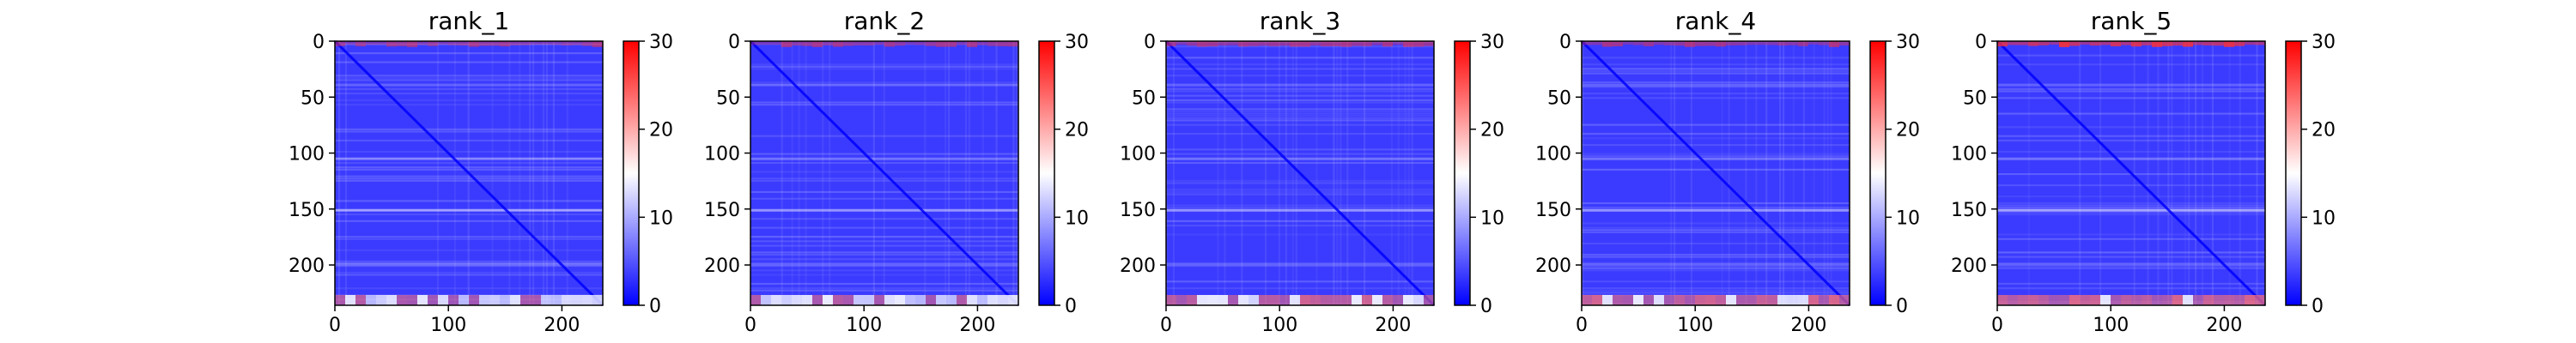 Image resolution: width=2576 pixels, height=343 pixels. I want to click on y-tick-label: 100, so click(1969, 155).